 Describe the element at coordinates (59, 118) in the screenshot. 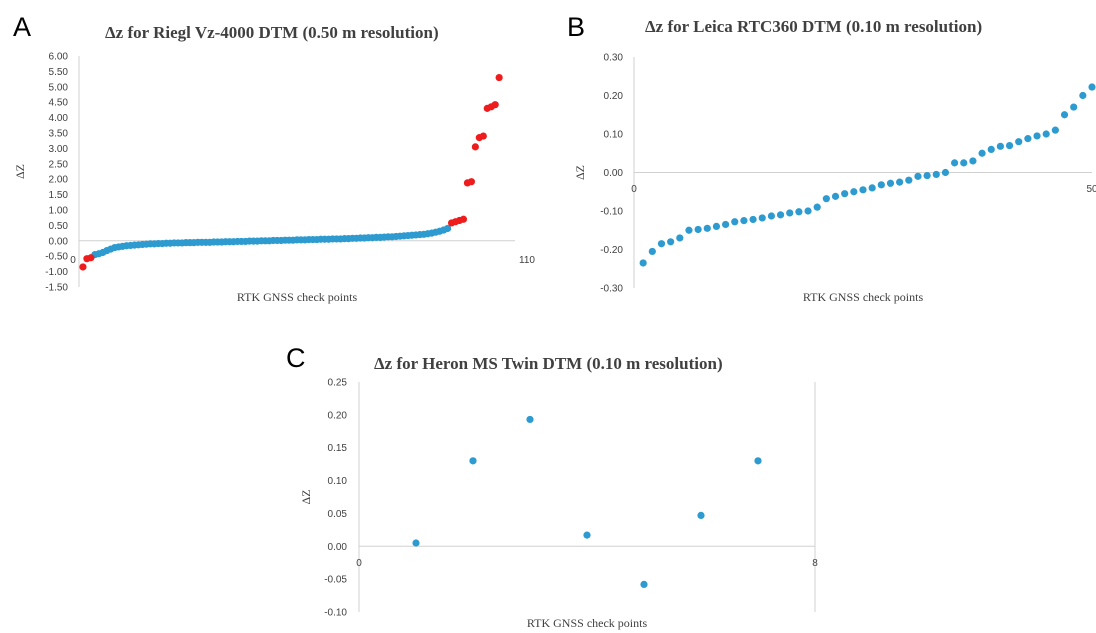

I see `y-tick-label: 4.00` at that location.